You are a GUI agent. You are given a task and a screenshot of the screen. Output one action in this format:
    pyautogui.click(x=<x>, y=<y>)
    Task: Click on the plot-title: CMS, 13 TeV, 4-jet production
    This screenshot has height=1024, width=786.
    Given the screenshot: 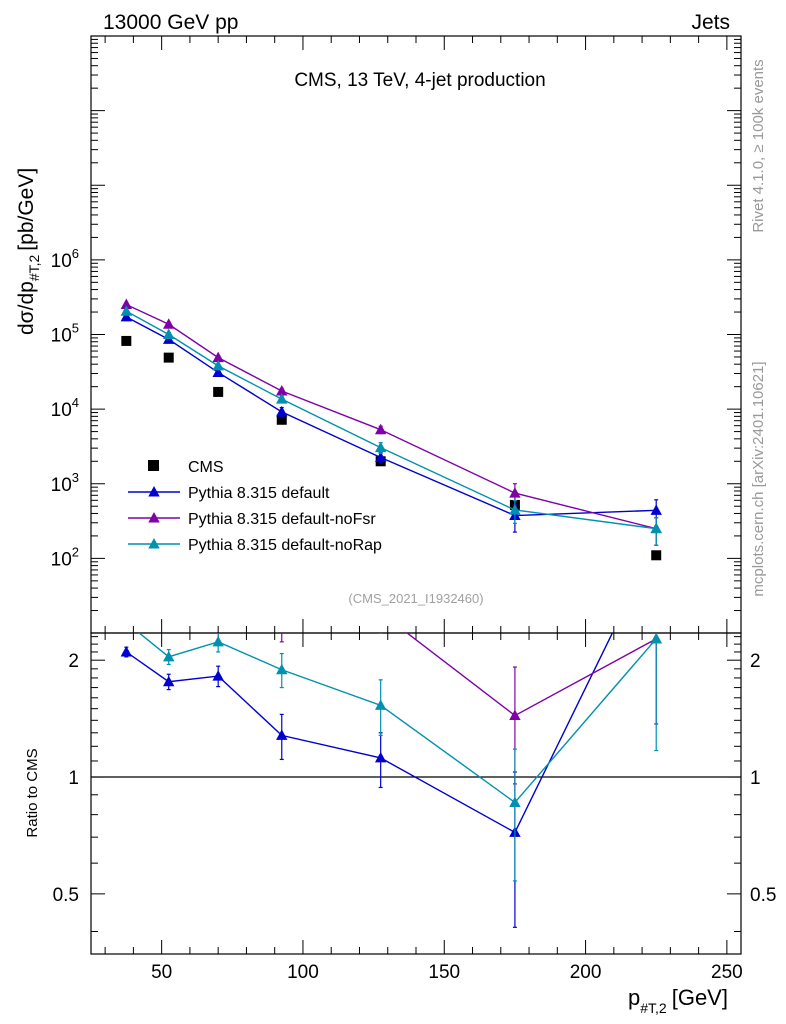 What is the action you would take?
    pyautogui.click(x=419, y=80)
    